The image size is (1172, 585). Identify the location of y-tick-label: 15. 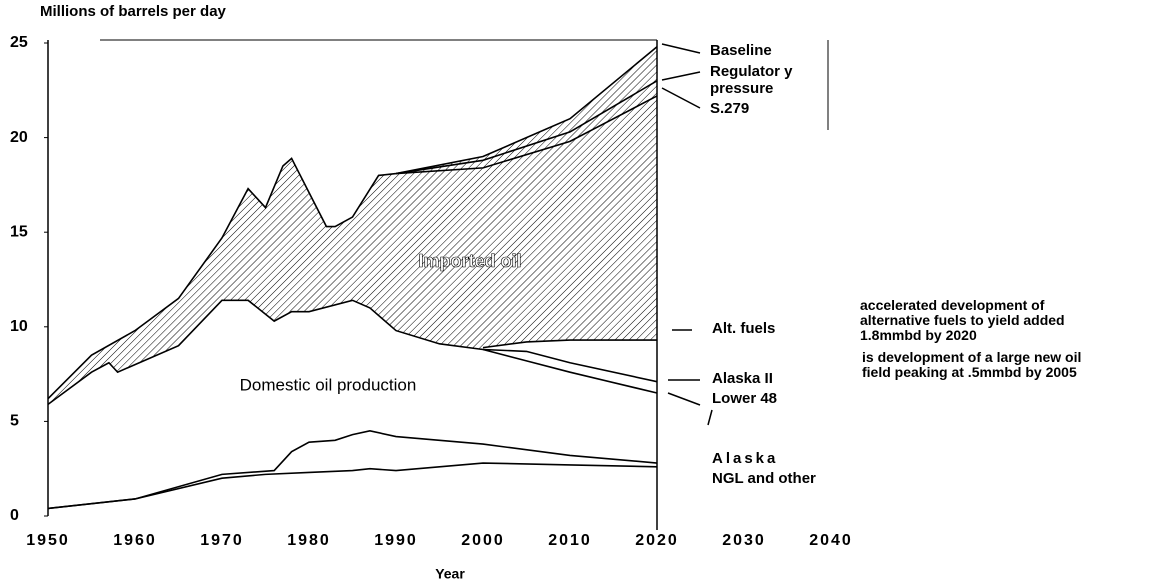
(19, 231).